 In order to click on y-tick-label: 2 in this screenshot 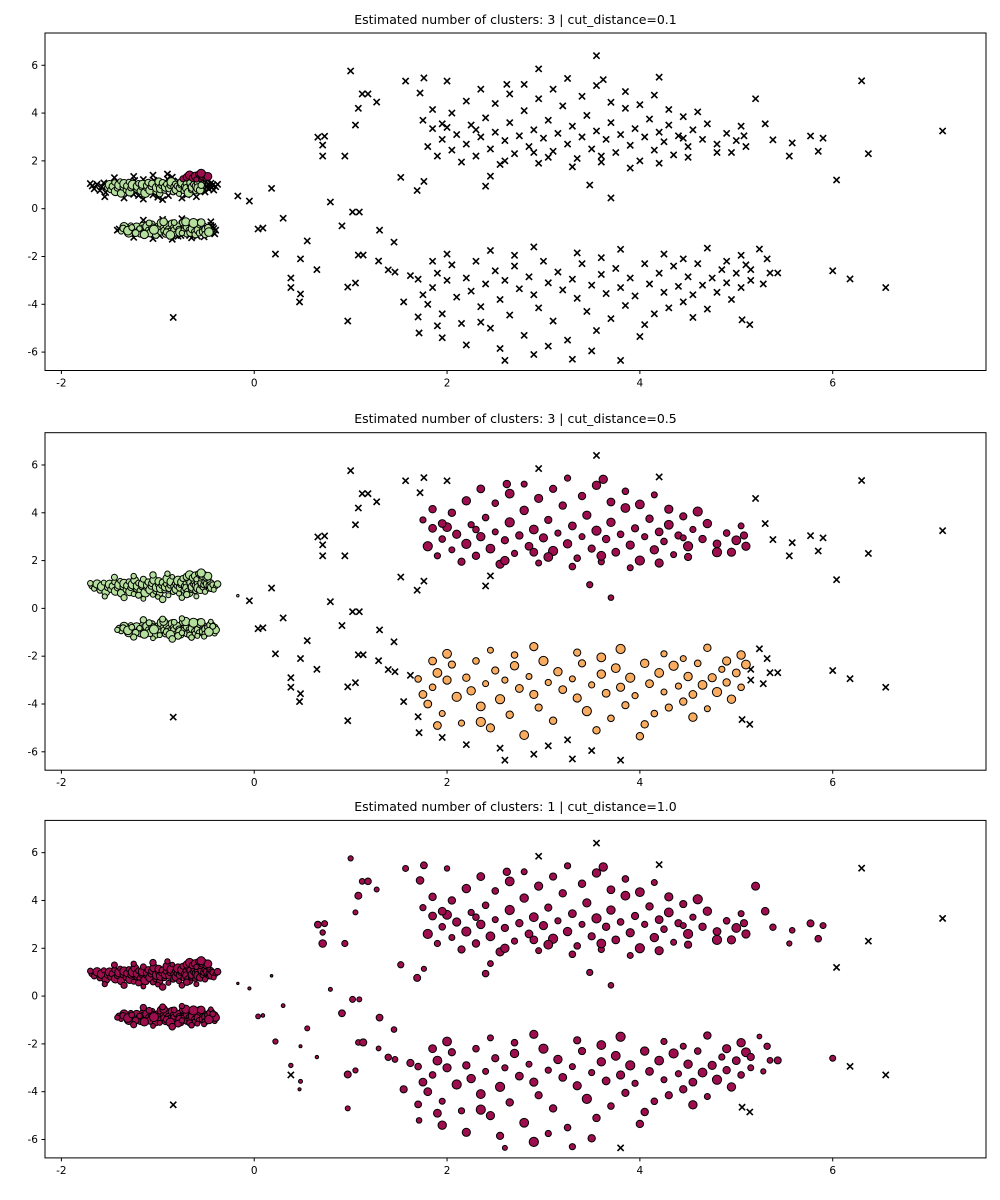, I will do `click(34, 949)`.